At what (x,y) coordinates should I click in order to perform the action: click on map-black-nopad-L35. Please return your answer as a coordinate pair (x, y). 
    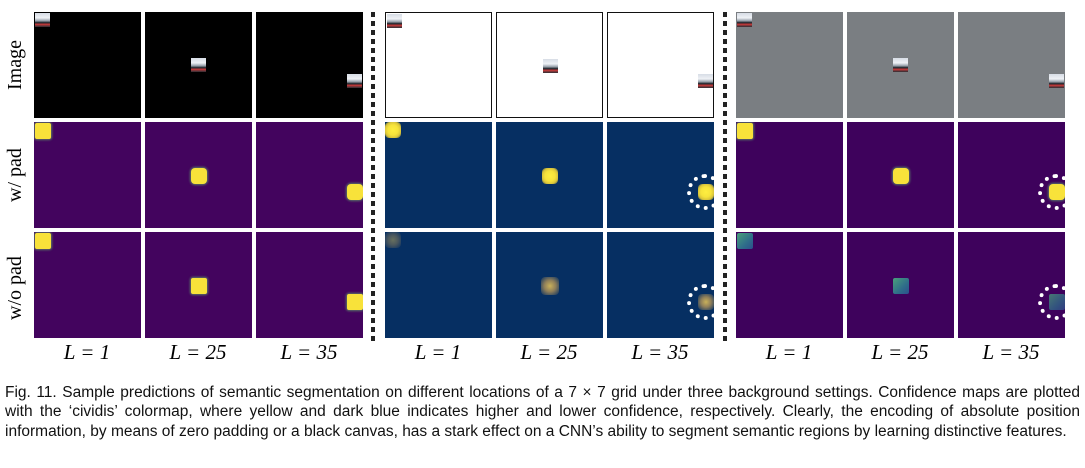
    Looking at the image, I should click on (309, 285).